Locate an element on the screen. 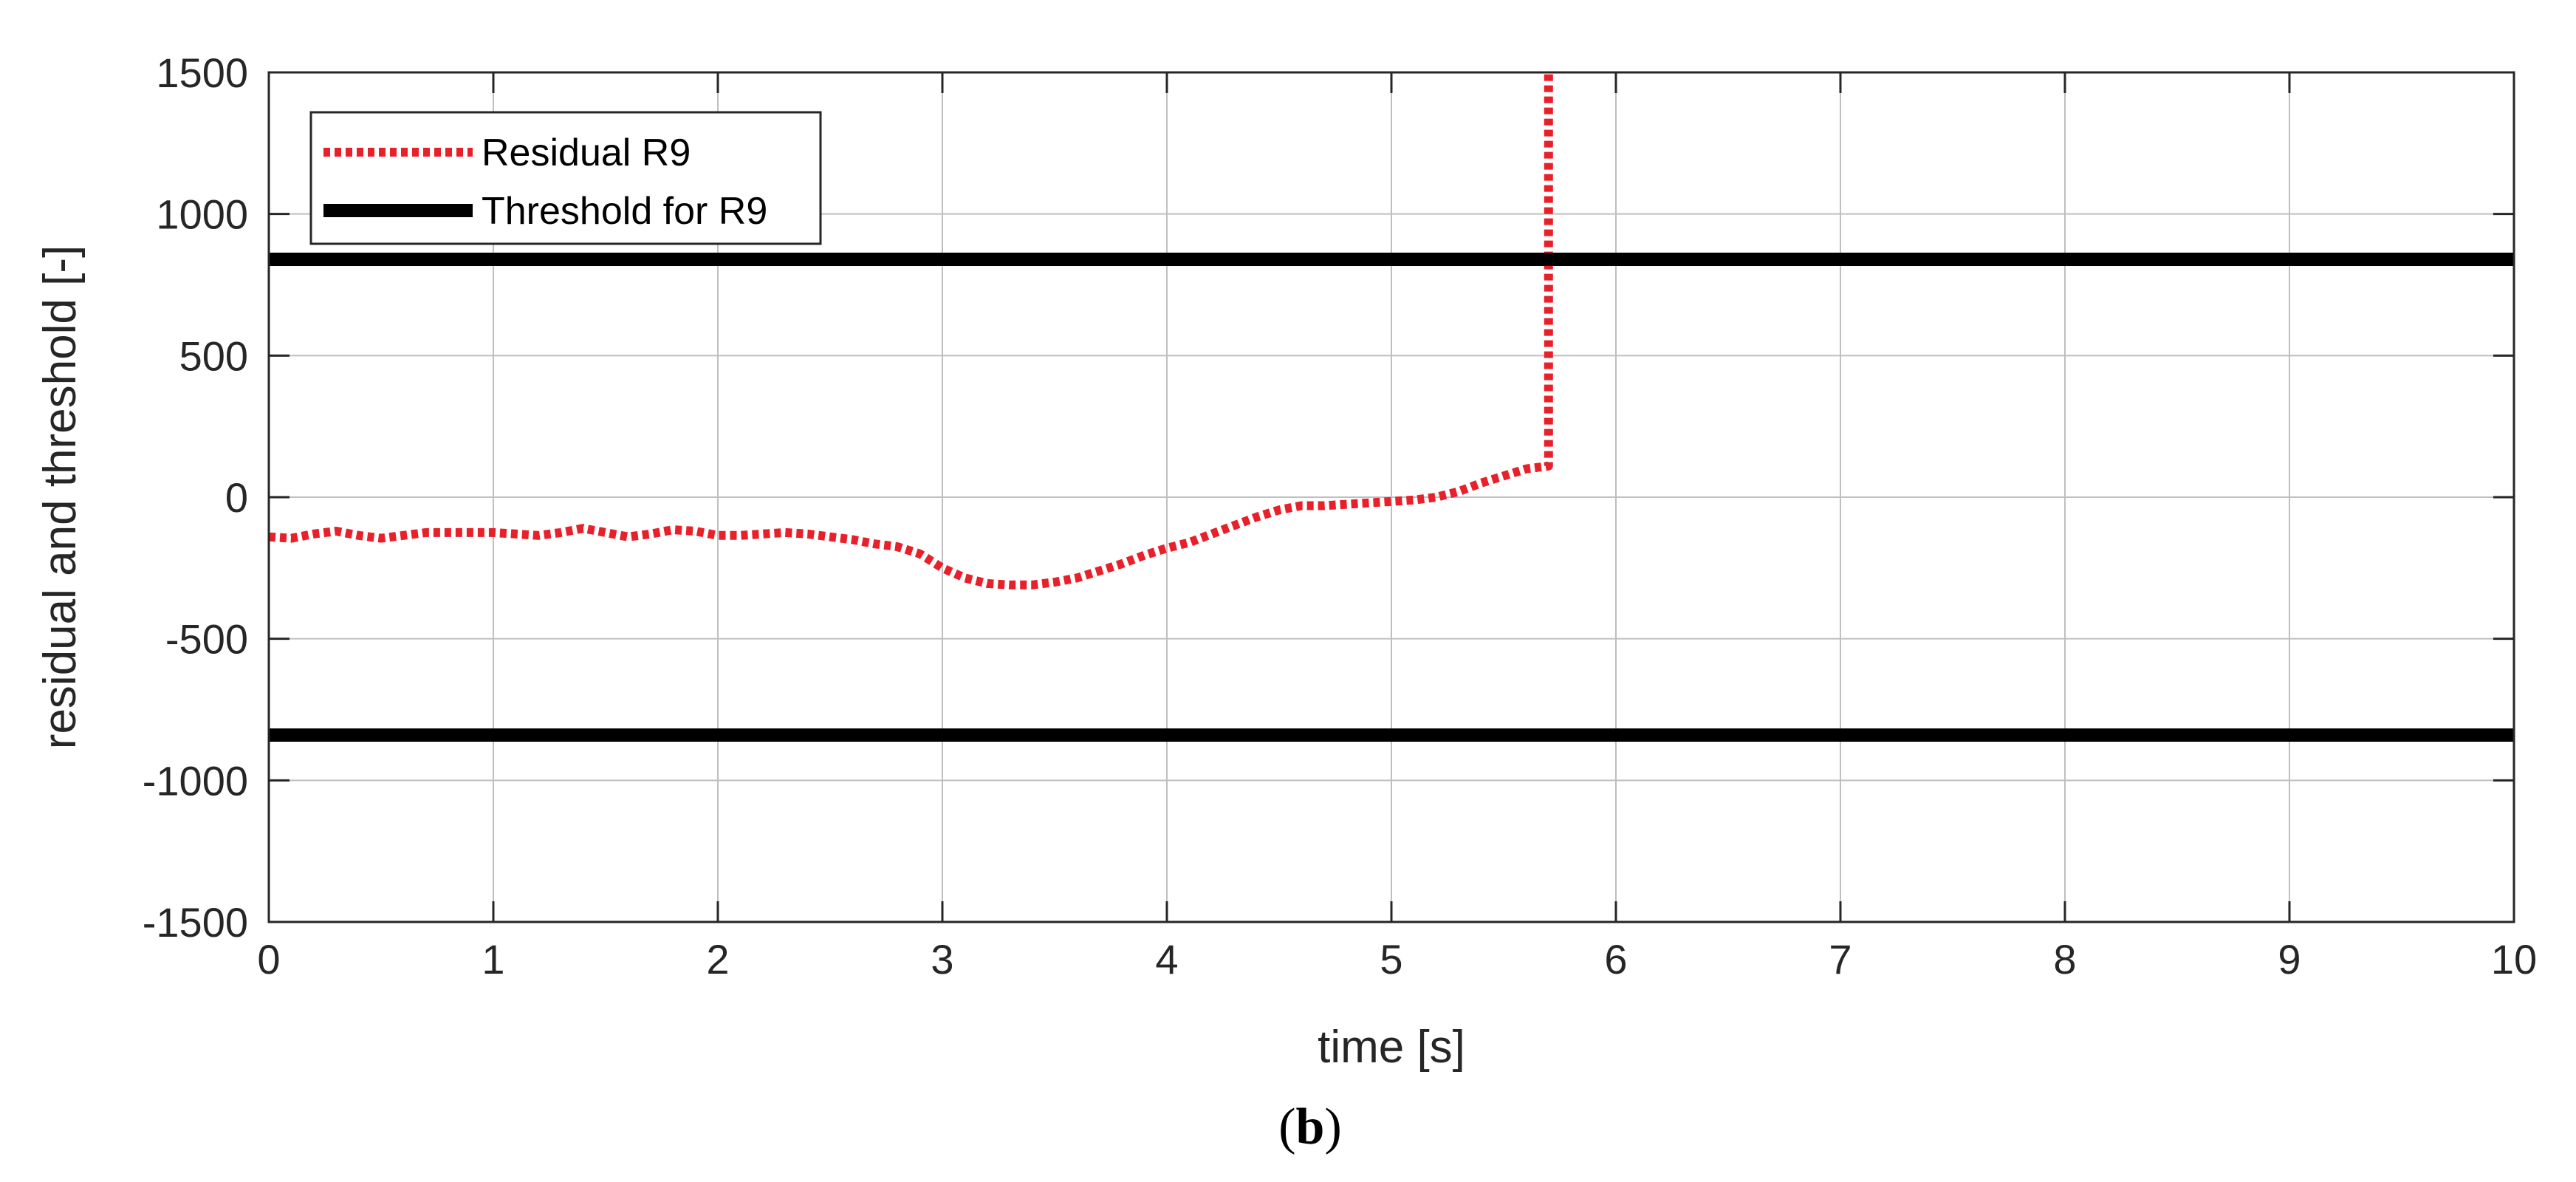  legend-label-threshold: Threshold for R9 is located at coordinates (624, 212).